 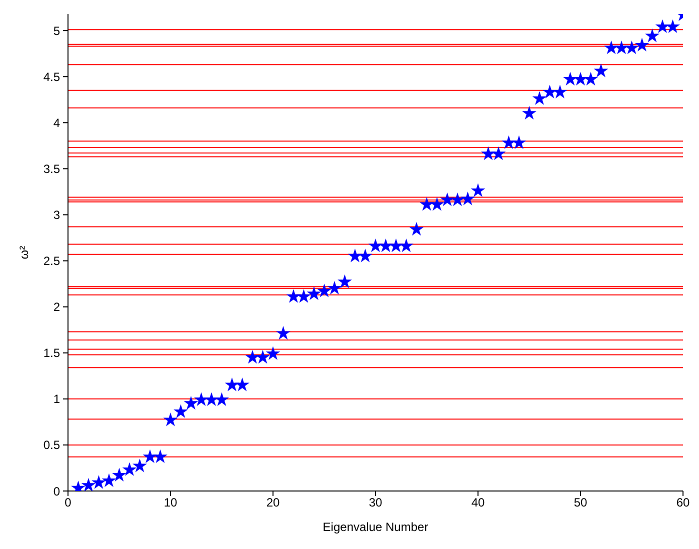 I want to click on y-tick-label: 0, so click(x=56, y=491).